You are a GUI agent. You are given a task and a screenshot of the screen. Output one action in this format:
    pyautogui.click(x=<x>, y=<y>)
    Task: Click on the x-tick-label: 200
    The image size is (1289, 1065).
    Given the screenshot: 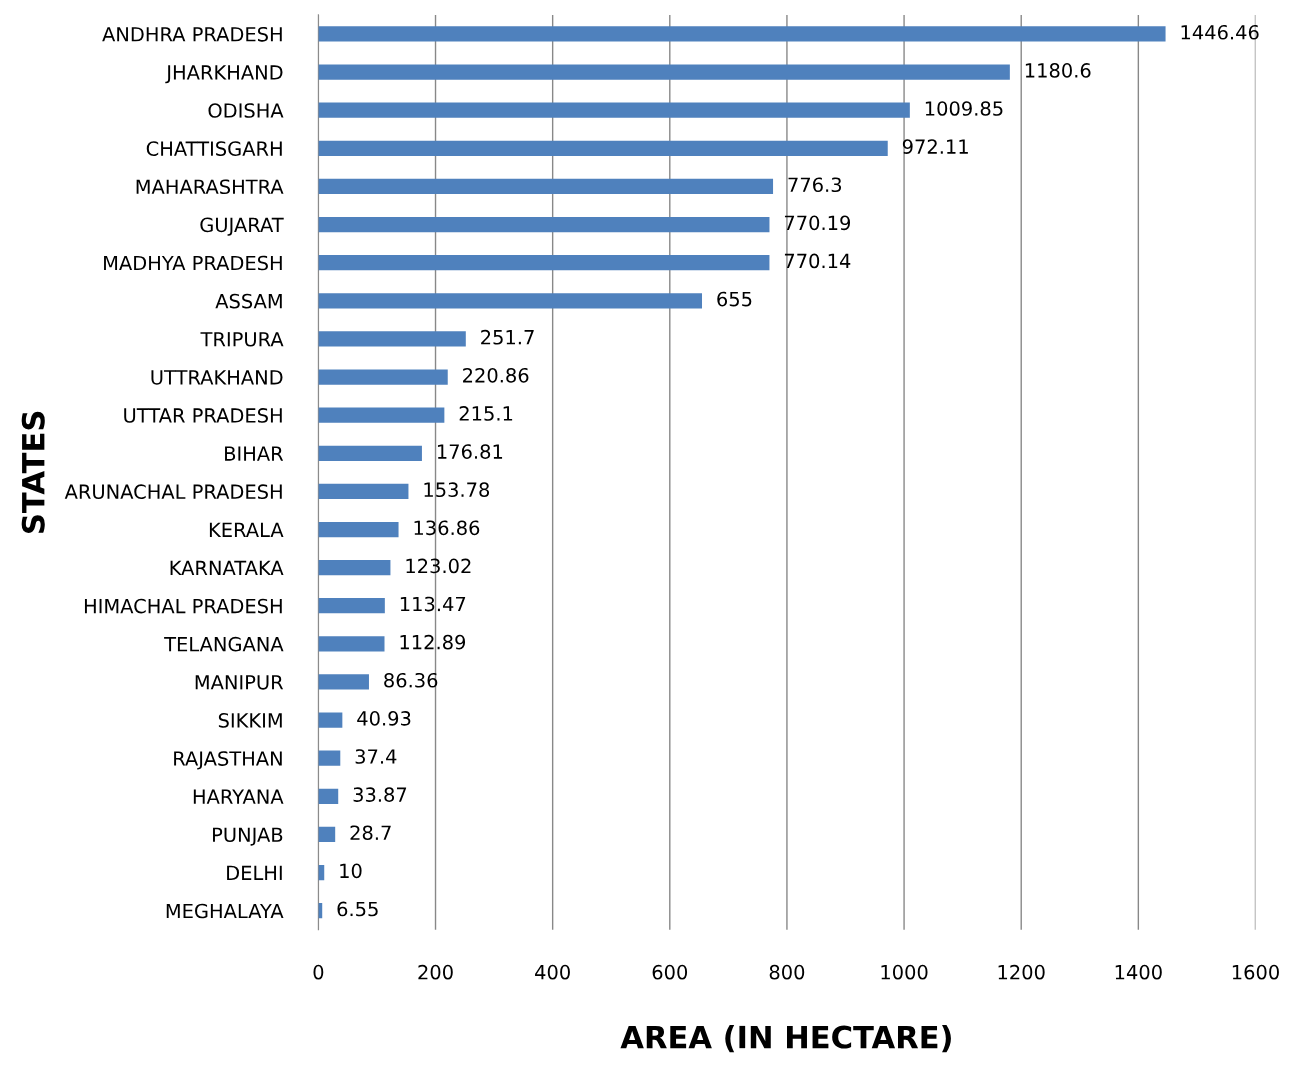 What is the action you would take?
    pyautogui.click(x=435, y=972)
    